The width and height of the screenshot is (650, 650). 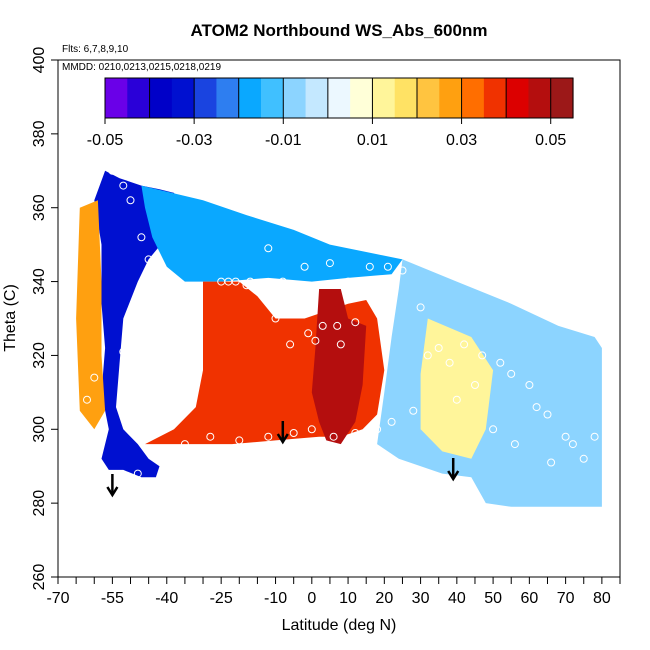 What do you see at coordinates (339, 30) in the screenshot?
I see `chart-title: ATOM2 Northbound WS_Abs_600nm` at bounding box center [339, 30].